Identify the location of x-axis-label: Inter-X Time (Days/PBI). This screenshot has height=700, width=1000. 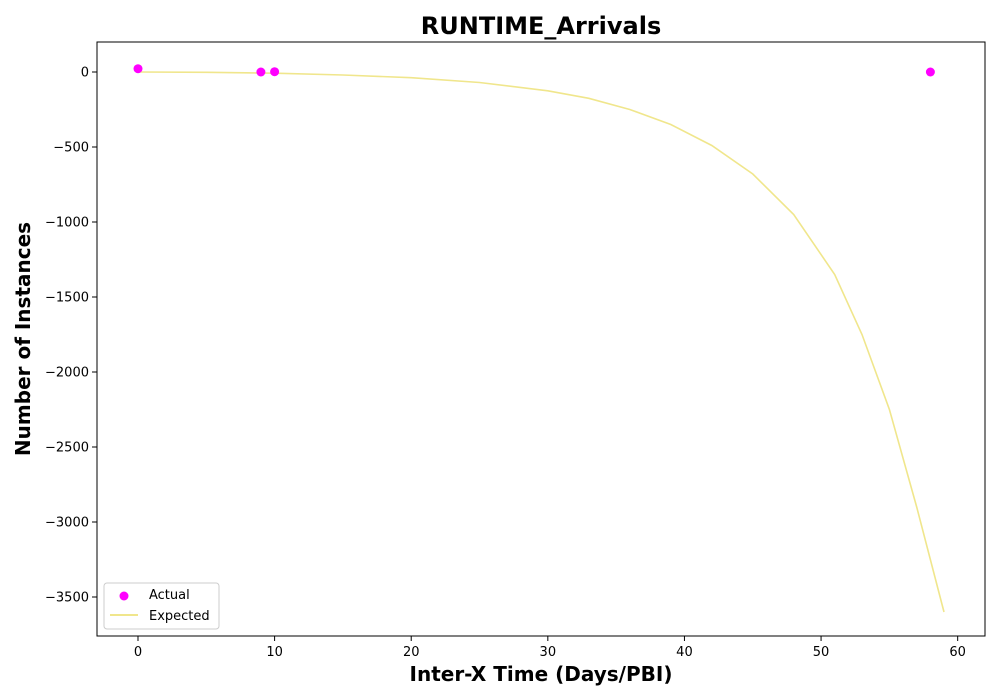
(541, 674).